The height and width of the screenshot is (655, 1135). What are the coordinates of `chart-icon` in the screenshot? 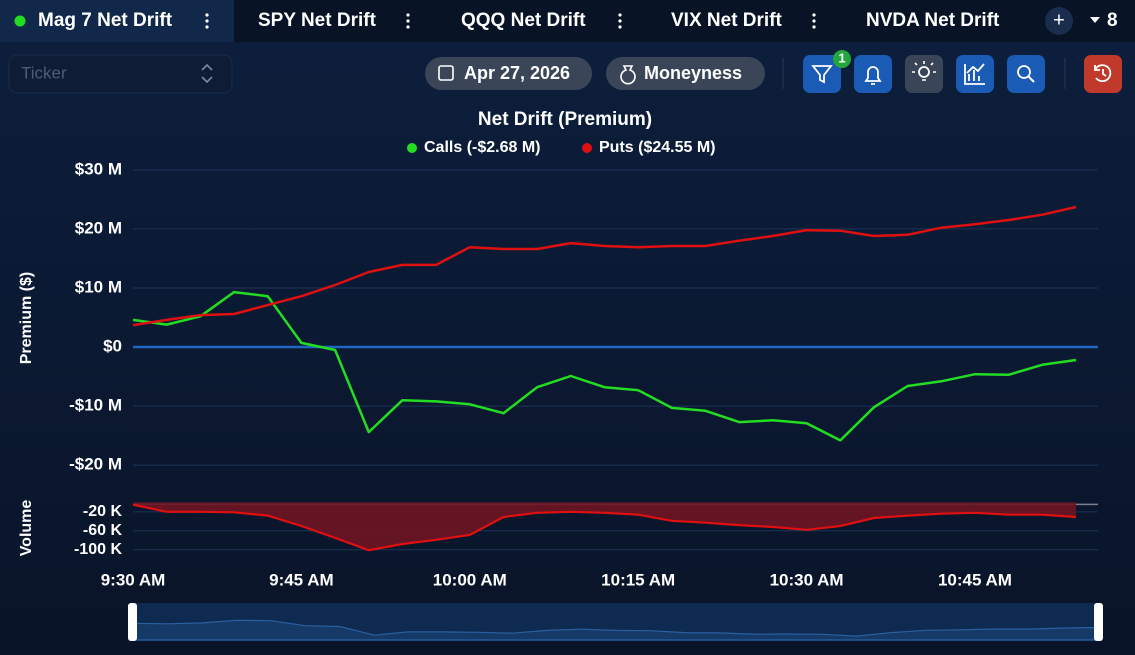 It's located at (974, 74).